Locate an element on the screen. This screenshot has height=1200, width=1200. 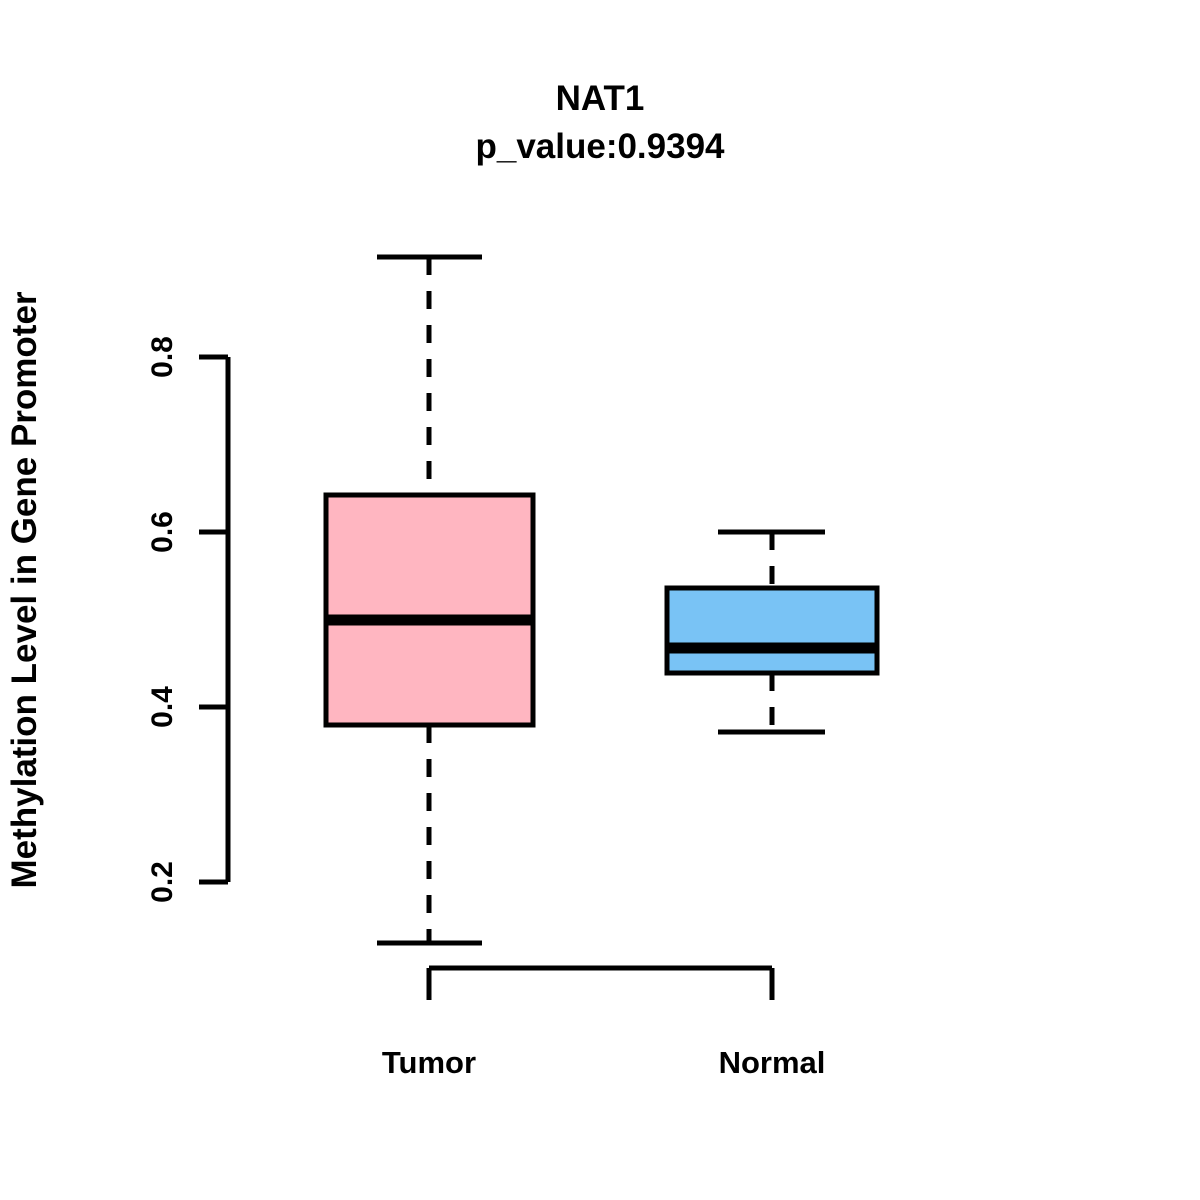
normal-box is located at coordinates (772, 630).